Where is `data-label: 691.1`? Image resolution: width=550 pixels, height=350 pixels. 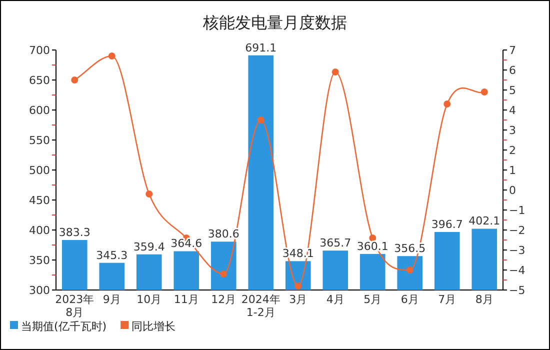
data-label: 691.1 is located at coordinates (261, 47).